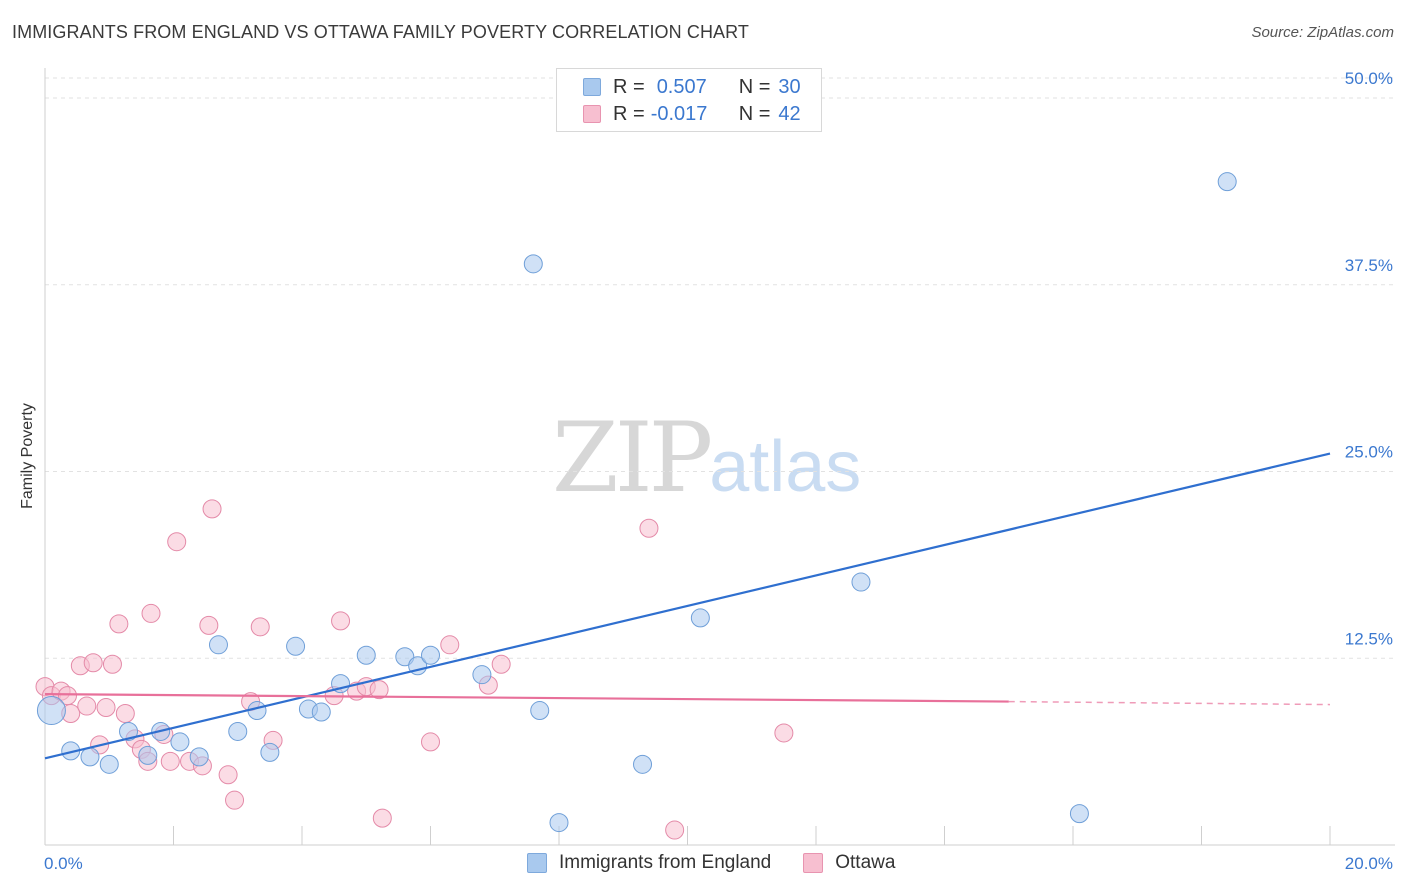 The height and width of the screenshot is (892, 1406). What do you see at coordinates (592, 114) in the screenshot?
I see `legend-swatch-ottawa` at bounding box center [592, 114].